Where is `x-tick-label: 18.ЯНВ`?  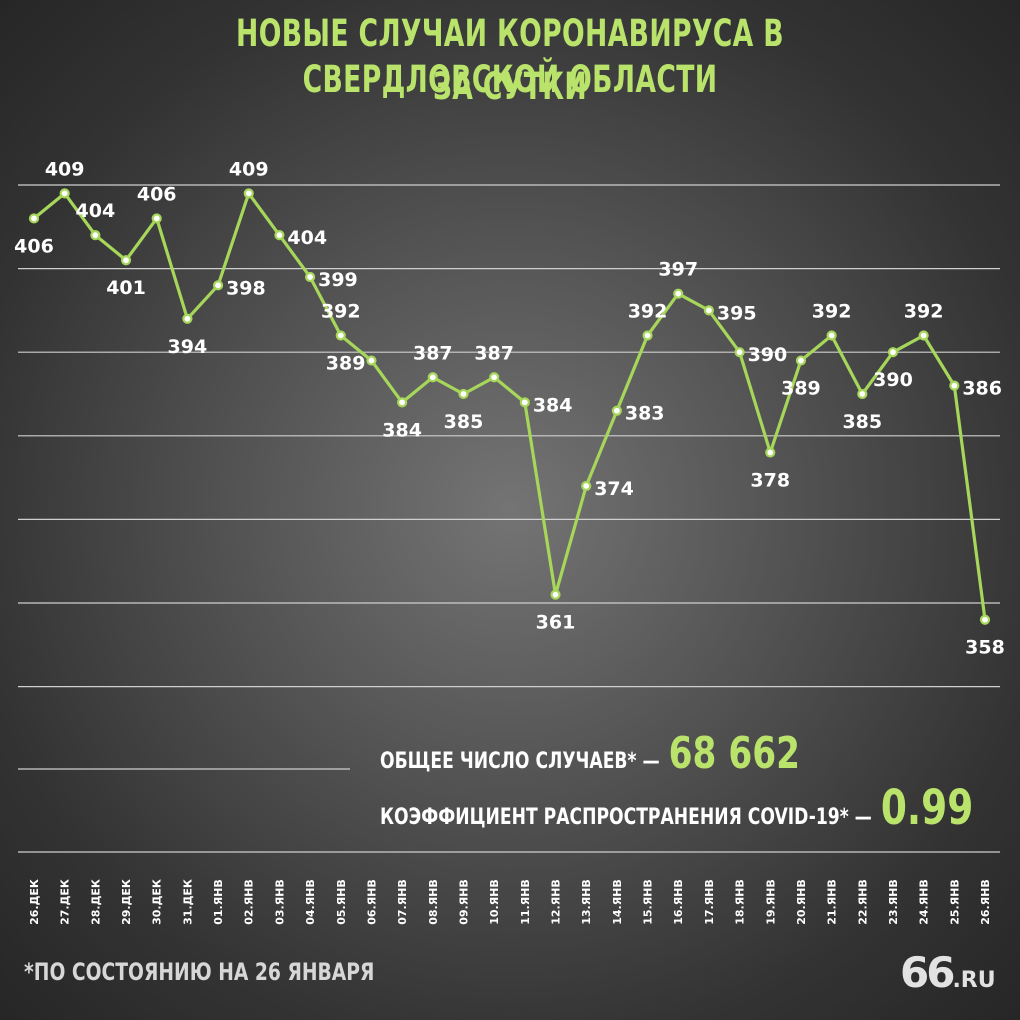 x-tick-label: 18.ЯНВ is located at coordinates (740, 902).